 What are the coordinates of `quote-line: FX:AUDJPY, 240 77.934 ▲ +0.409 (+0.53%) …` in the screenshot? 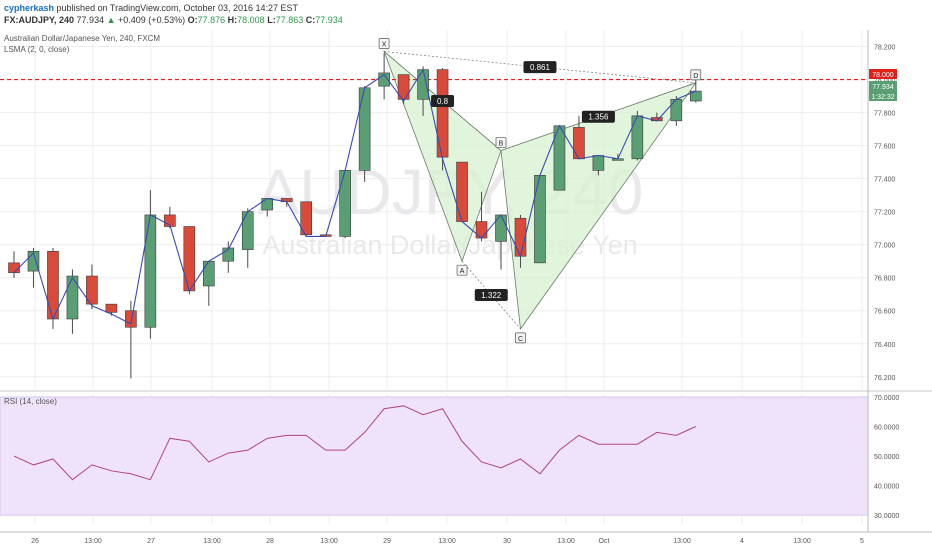 It's located at (173, 20).